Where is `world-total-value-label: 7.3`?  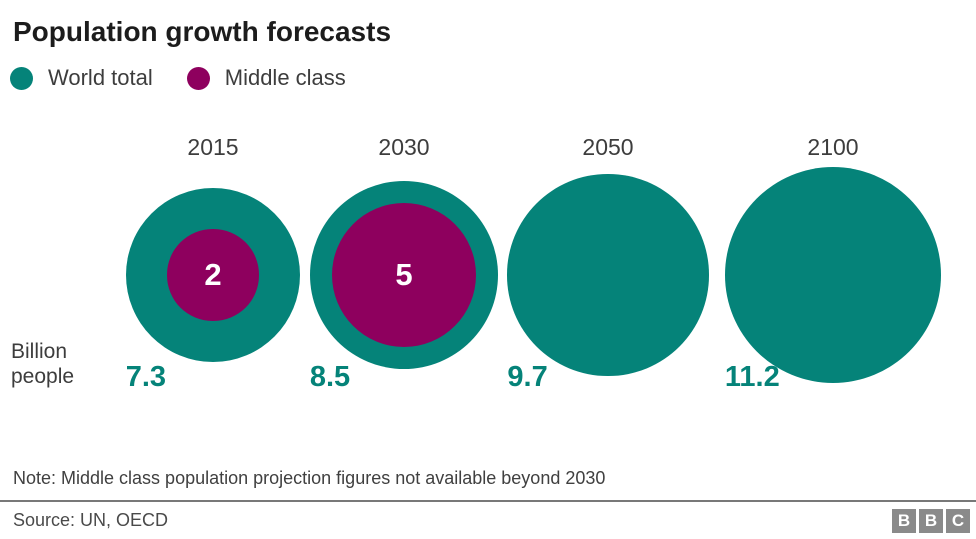
world-total-value-label: 7.3 is located at coordinates (146, 377).